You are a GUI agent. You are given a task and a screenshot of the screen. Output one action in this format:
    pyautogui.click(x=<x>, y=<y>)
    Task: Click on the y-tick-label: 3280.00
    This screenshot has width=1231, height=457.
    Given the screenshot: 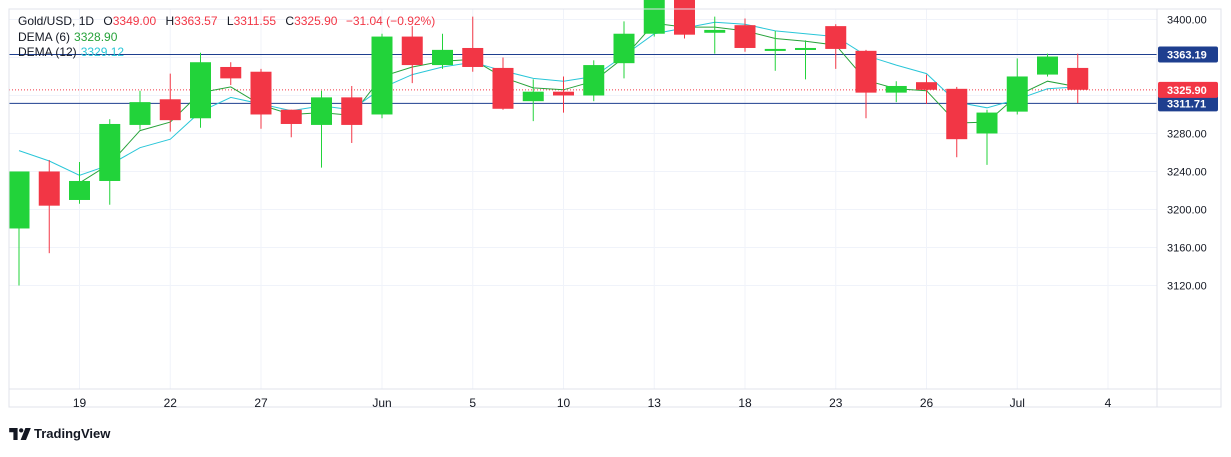 What is the action you would take?
    pyautogui.click(x=1187, y=134)
    